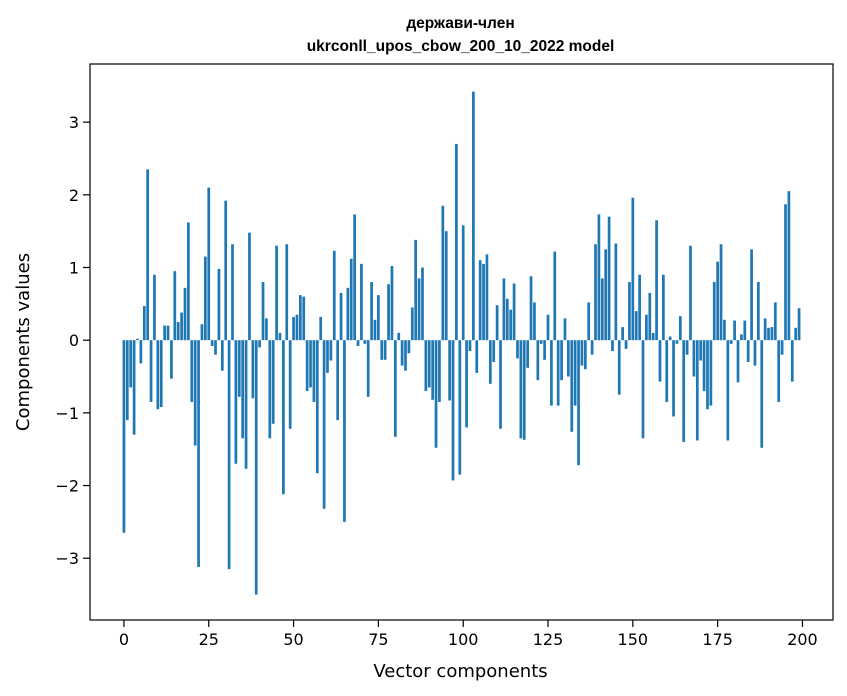 The height and width of the screenshot is (696, 847). I want to click on y-tick-label: 2, so click(74, 195).